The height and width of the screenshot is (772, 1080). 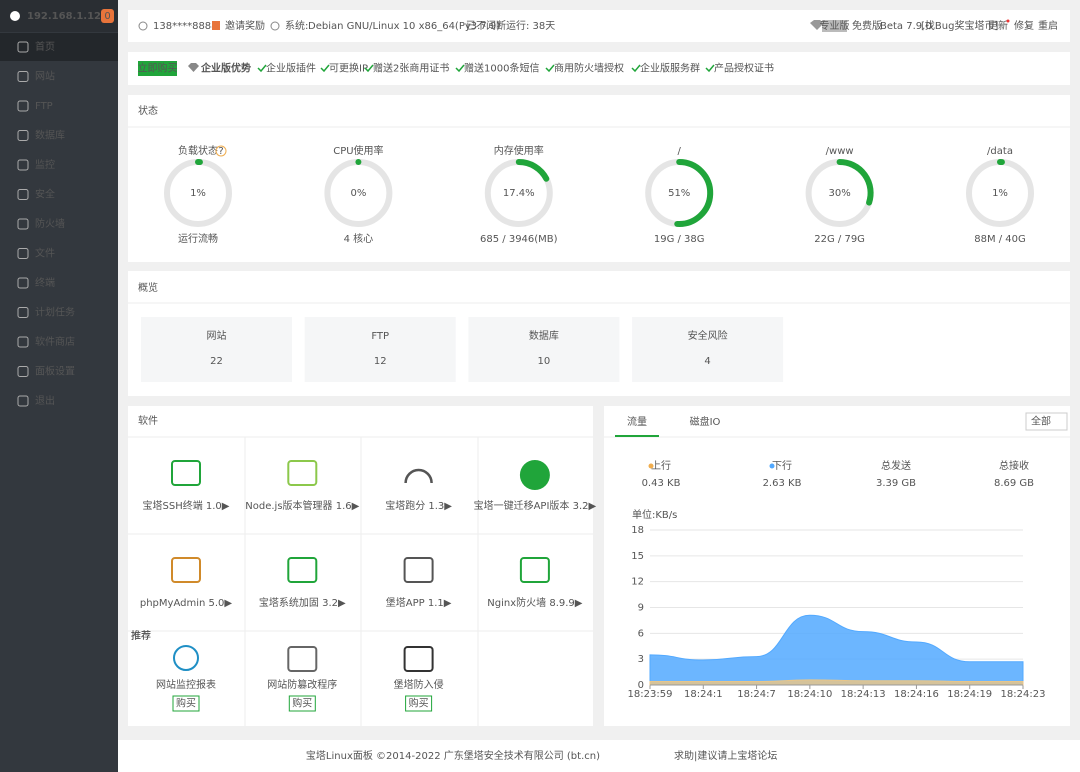 I want to click on promo-item: 产品授权证书, so click(x=744, y=68).